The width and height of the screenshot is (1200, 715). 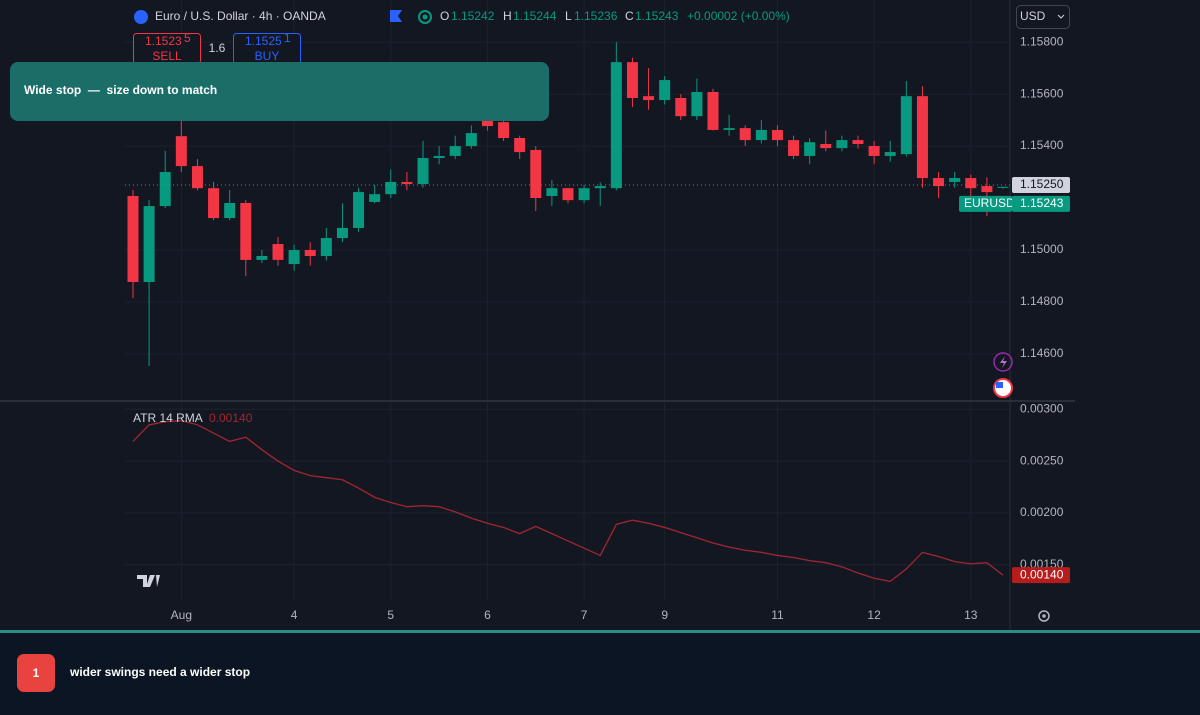 What do you see at coordinates (657, 16) in the screenshot?
I see `ohlc-value: 1.15243` at bounding box center [657, 16].